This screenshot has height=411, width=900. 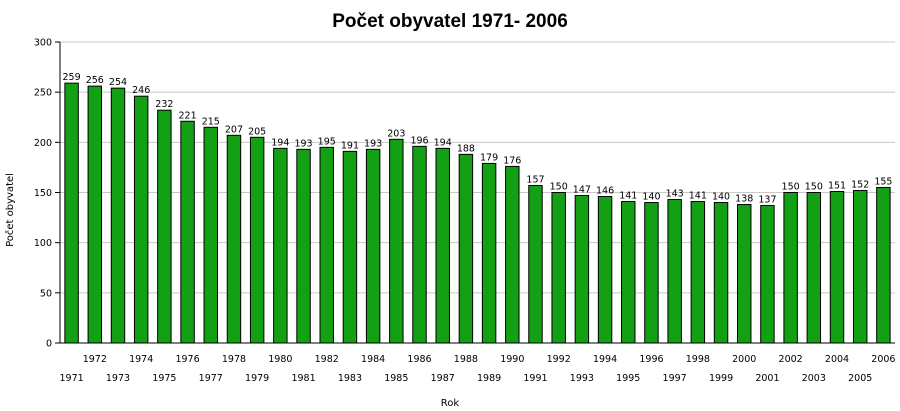 What do you see at coordinates (43, 93) in the screenshot?
I see `y-tick-label: 250` at bounding box center [43, 93].